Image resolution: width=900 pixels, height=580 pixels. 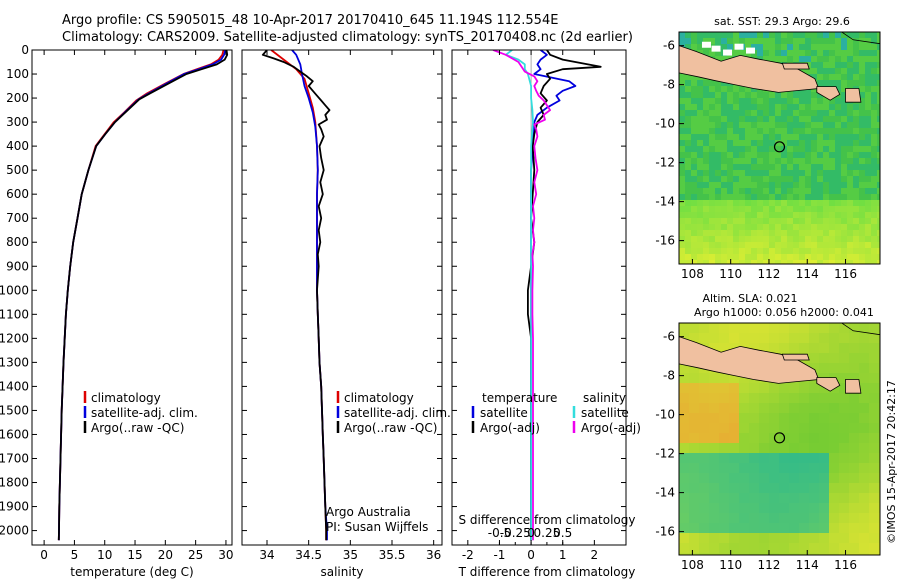 What do you see at coordinates (531, 555) in the screenshot?
I see `difference-xtick-label: 0` at bounding box center [531, 555].